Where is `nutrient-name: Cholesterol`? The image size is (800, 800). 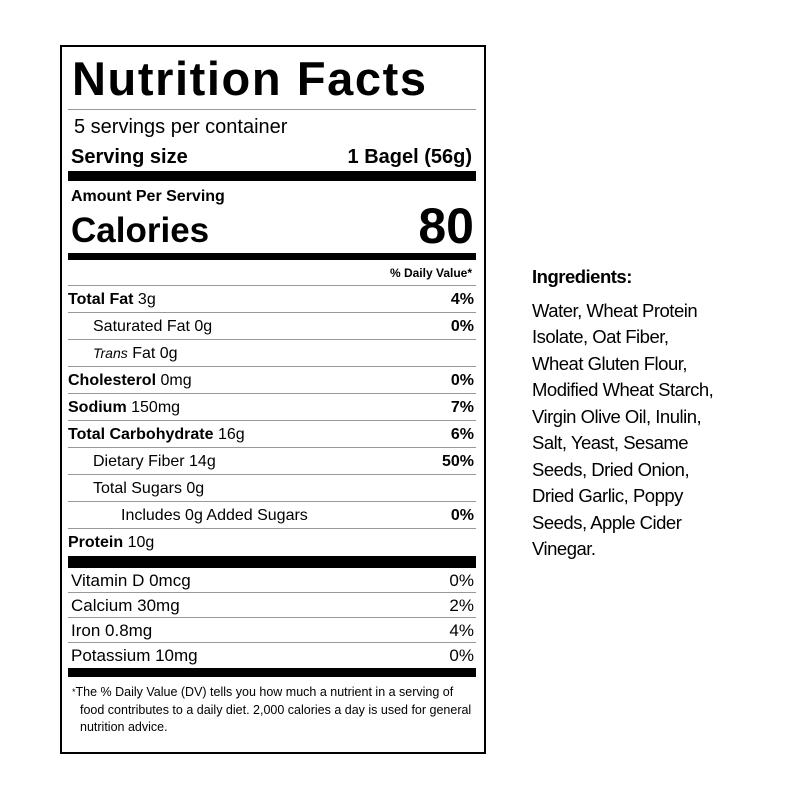 nutrient-name: Cholesterol is located at coordinates (112, 380).